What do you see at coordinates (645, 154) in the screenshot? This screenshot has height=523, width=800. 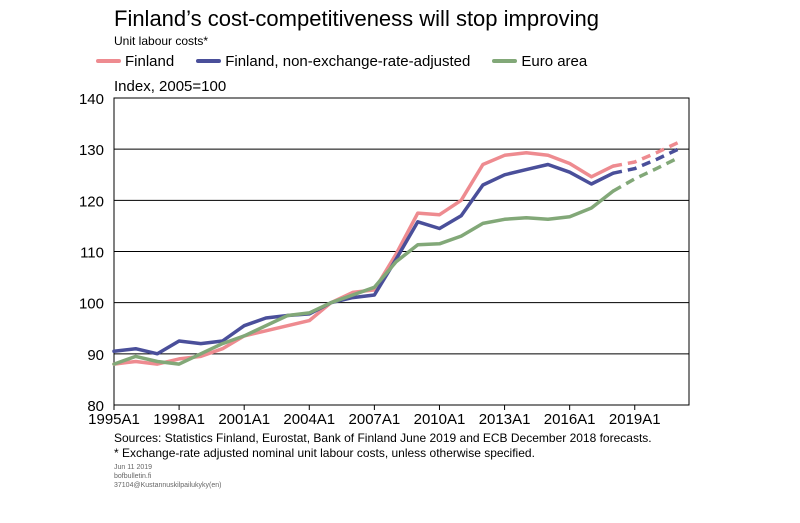 I see `series-forecast-finland` at bounding box center [645, 154].